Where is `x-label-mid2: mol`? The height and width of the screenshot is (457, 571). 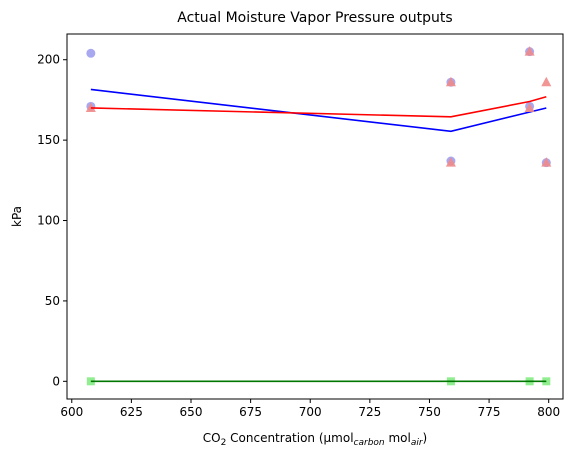 x-label-mid2: mol is located at coordinates (398, 438).